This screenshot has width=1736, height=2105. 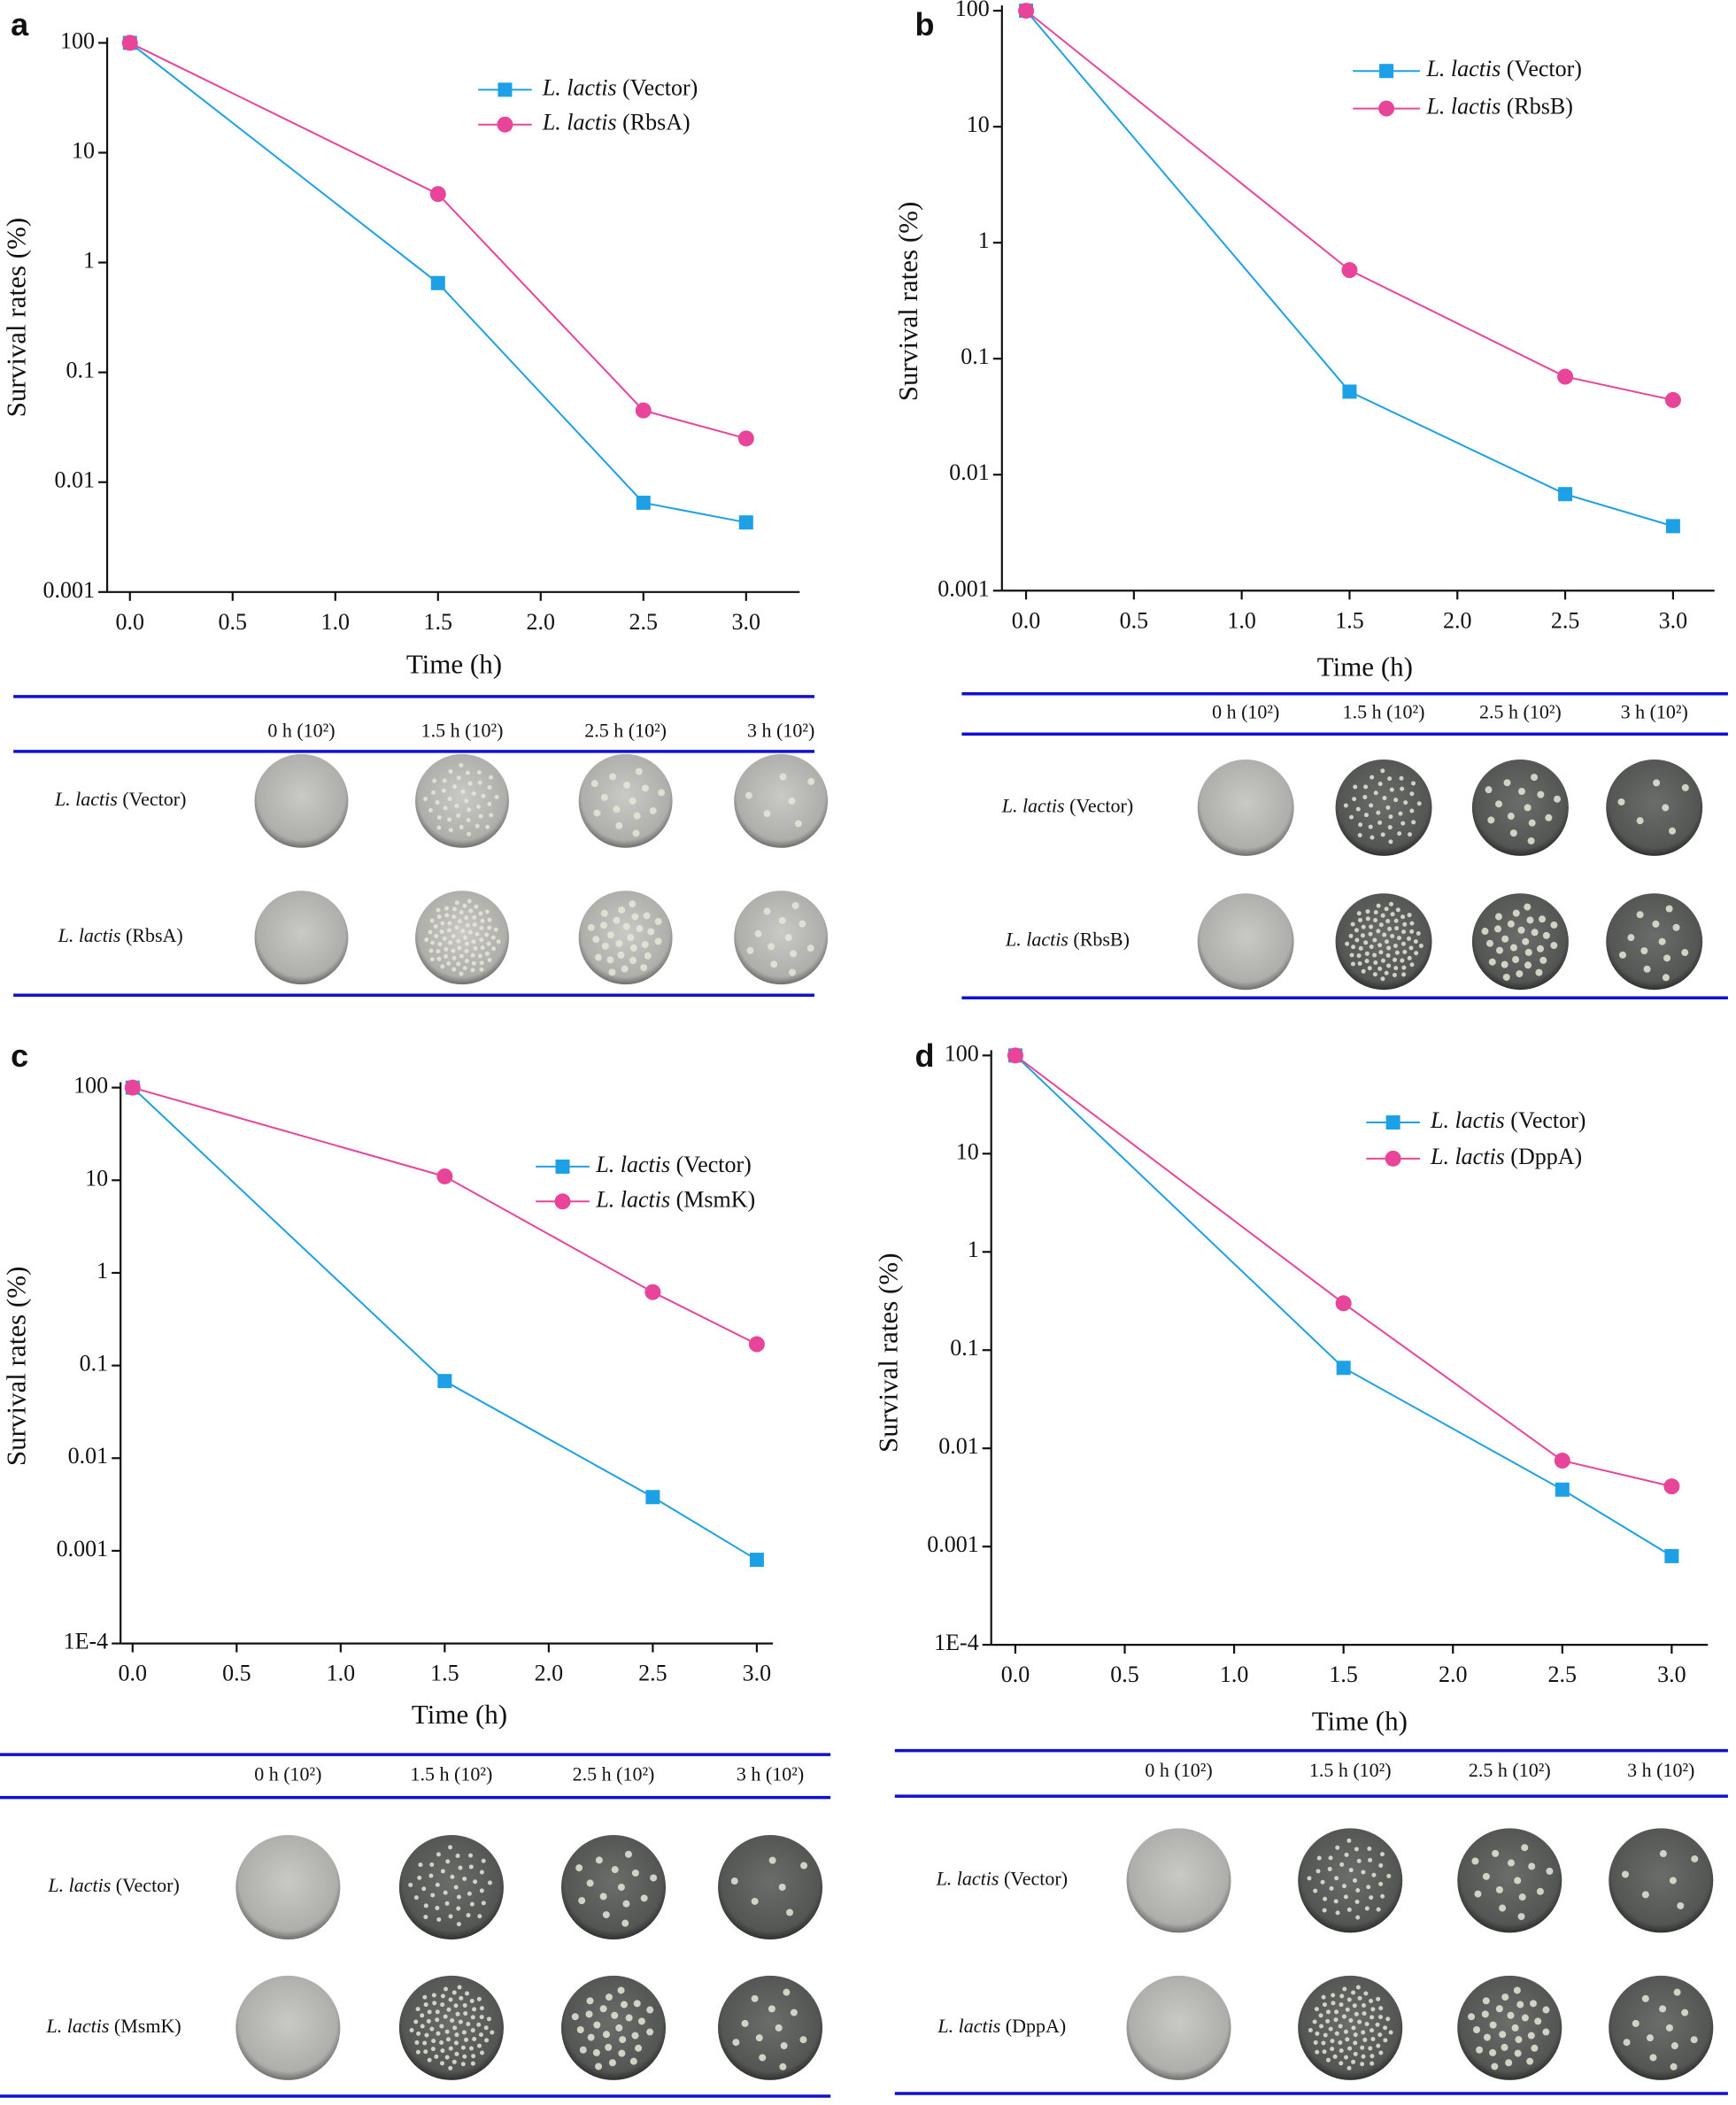 I want to click on legend-marker, so click(x=1393, y=1159).